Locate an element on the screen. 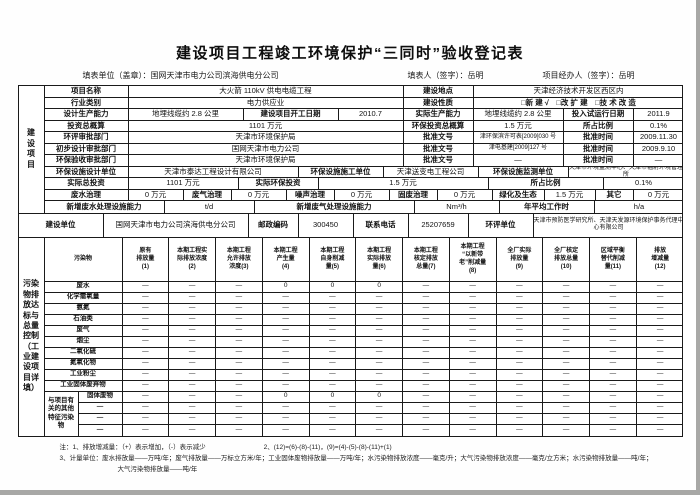 This screenshot has height=495, width=700. info-label-cell: 建设性质 is located at coordinates (439, 102).